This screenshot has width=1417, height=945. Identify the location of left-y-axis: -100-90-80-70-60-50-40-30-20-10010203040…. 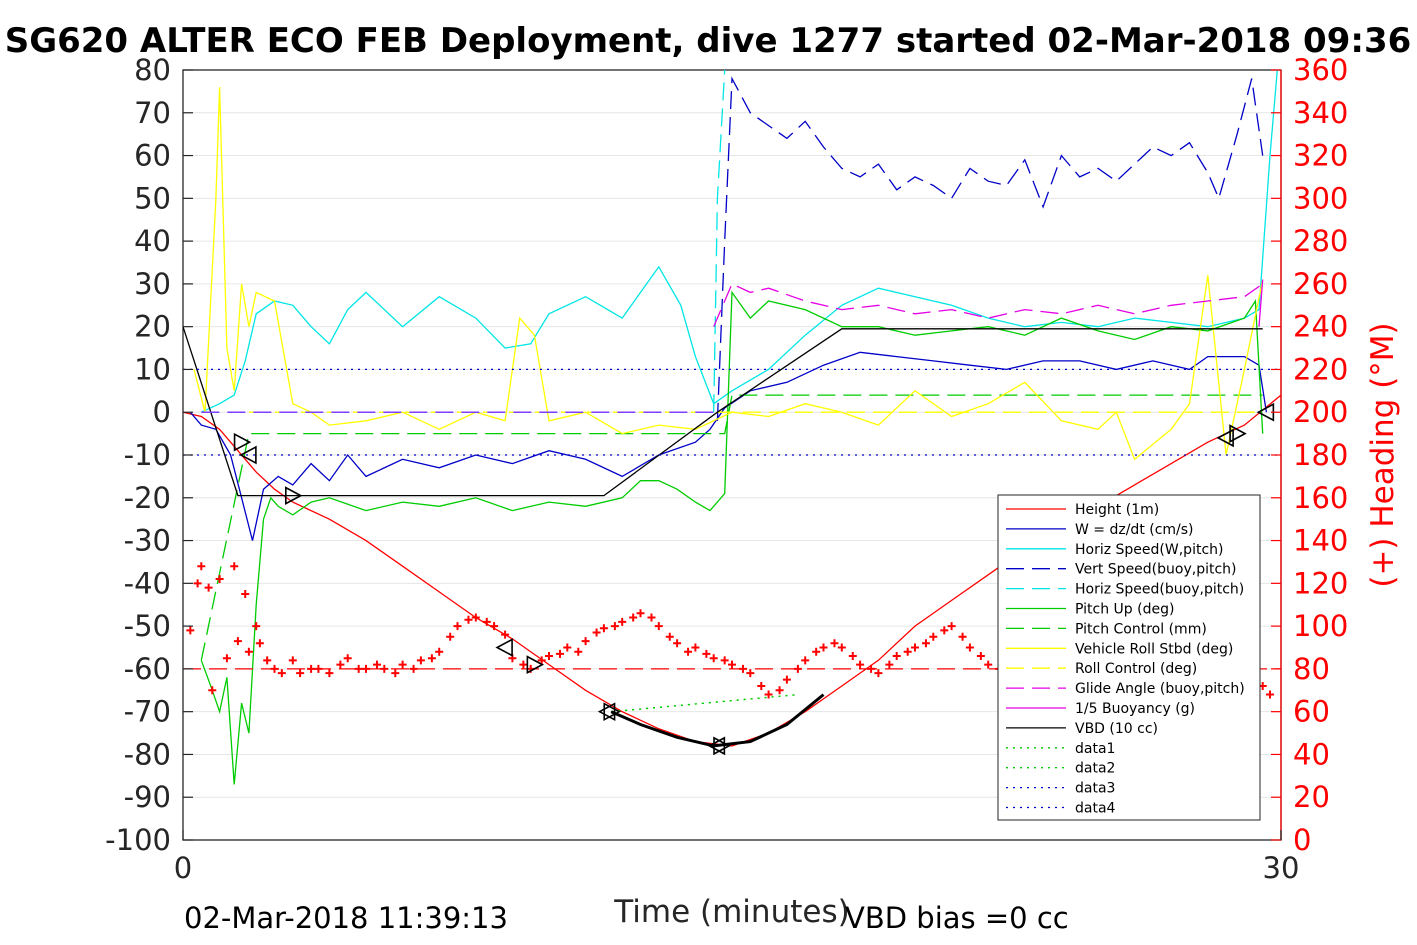
(149, 455).